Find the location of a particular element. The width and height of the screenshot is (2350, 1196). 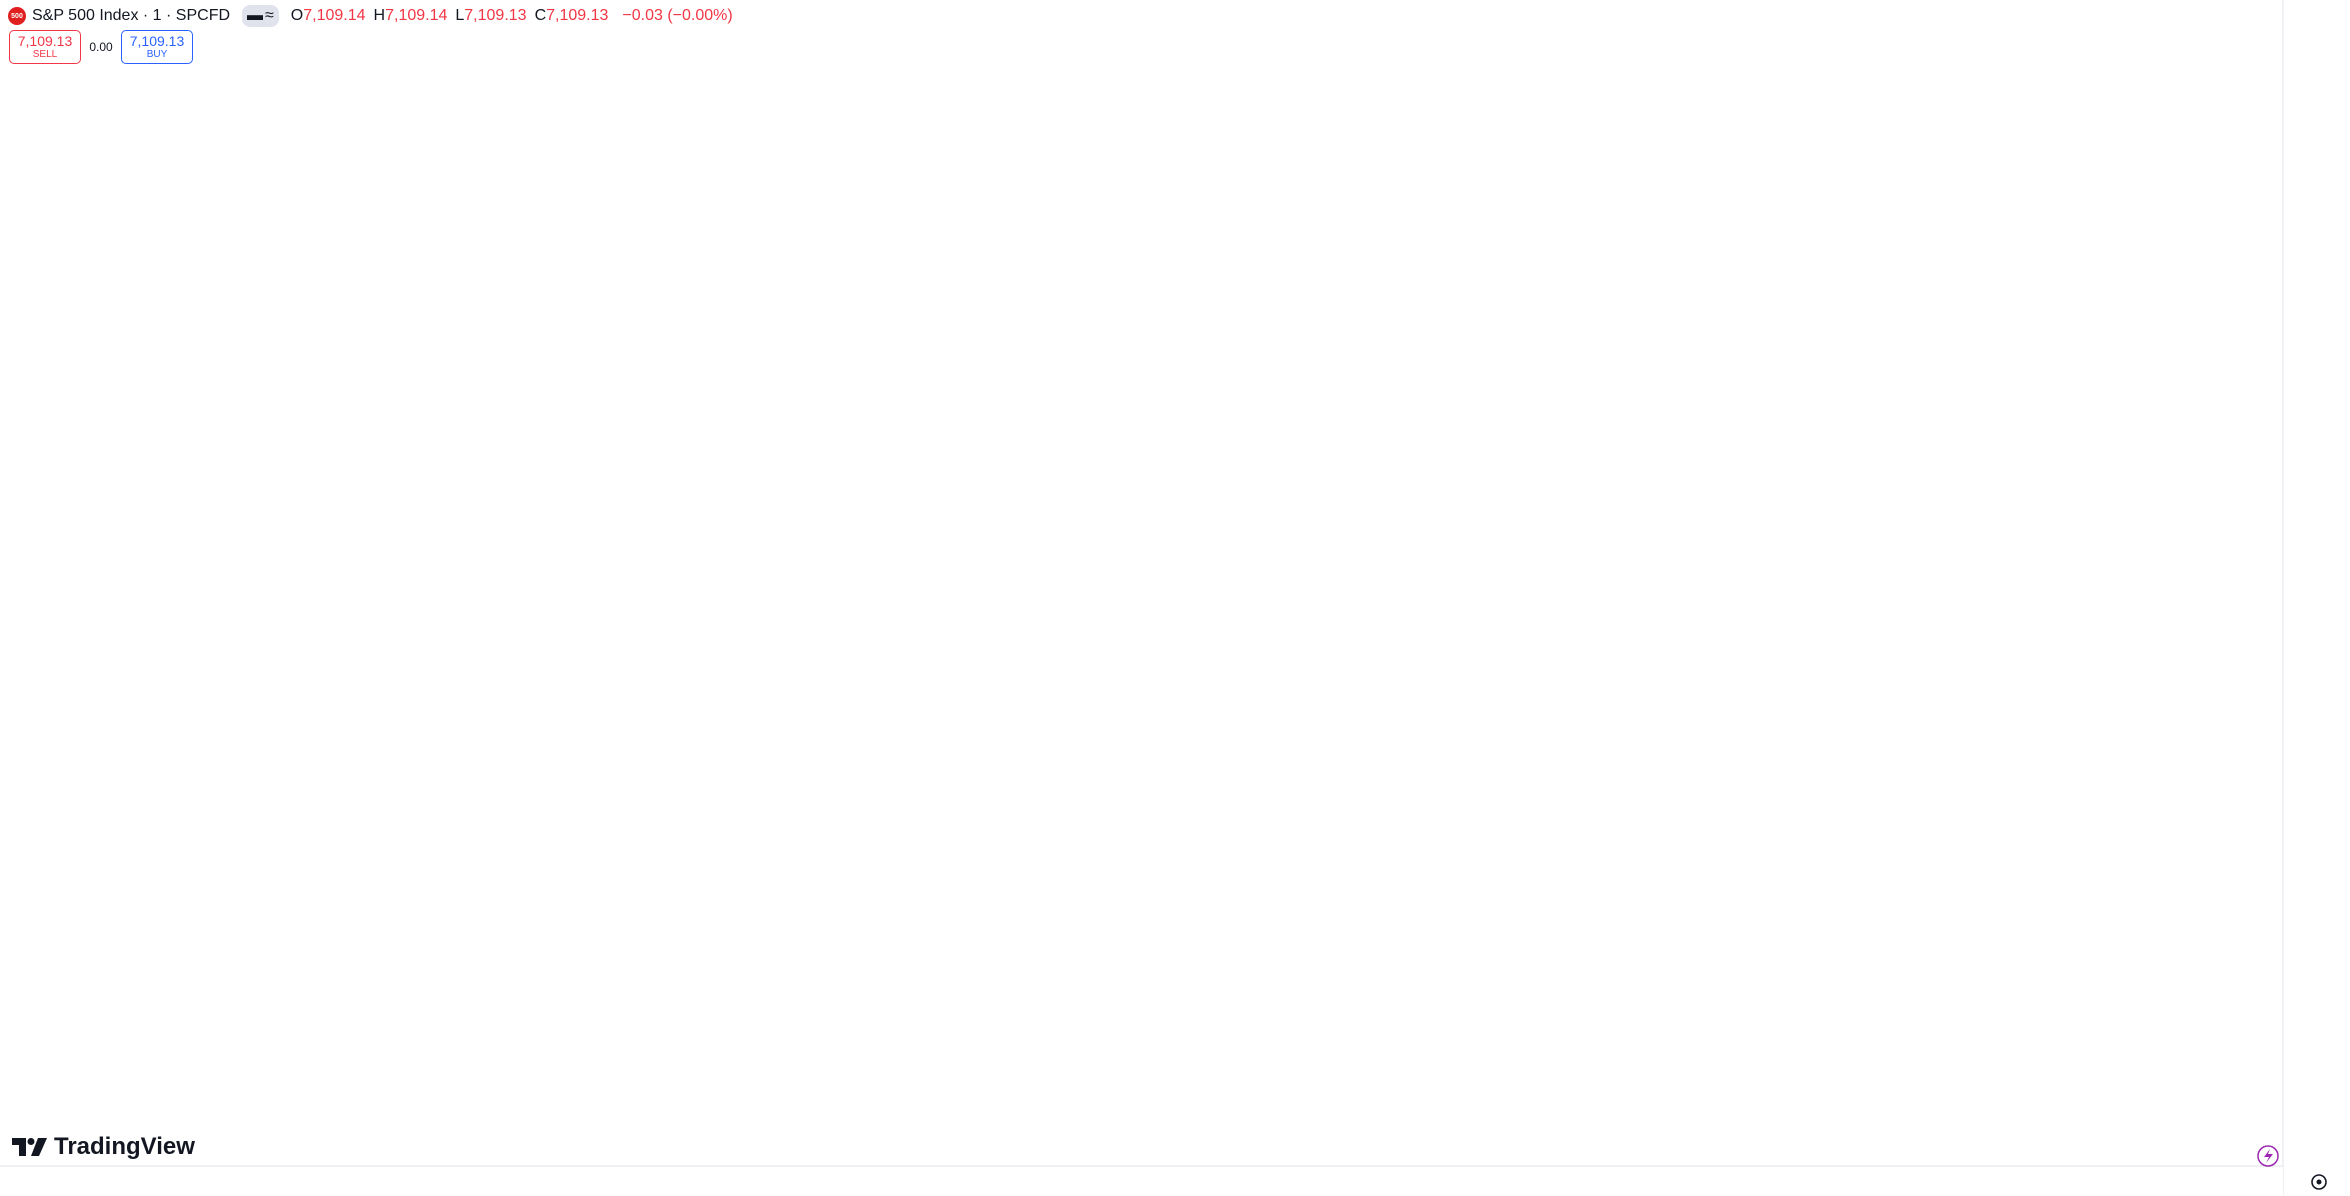

ohlc-key: C is located at coordinates (540, 15).